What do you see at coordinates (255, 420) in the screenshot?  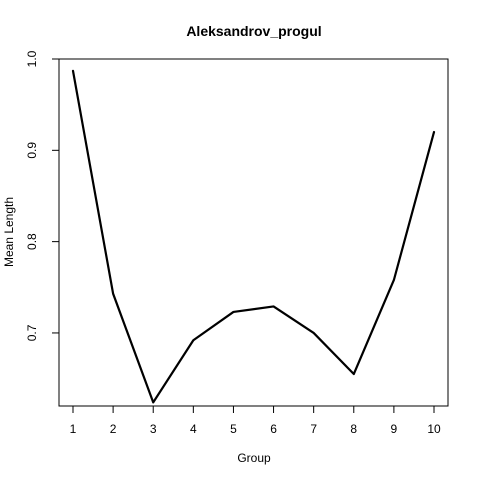 I see `x-axis: 1 2 3 4 5 6 7 8 9 10` at bounding box center [255, 420].